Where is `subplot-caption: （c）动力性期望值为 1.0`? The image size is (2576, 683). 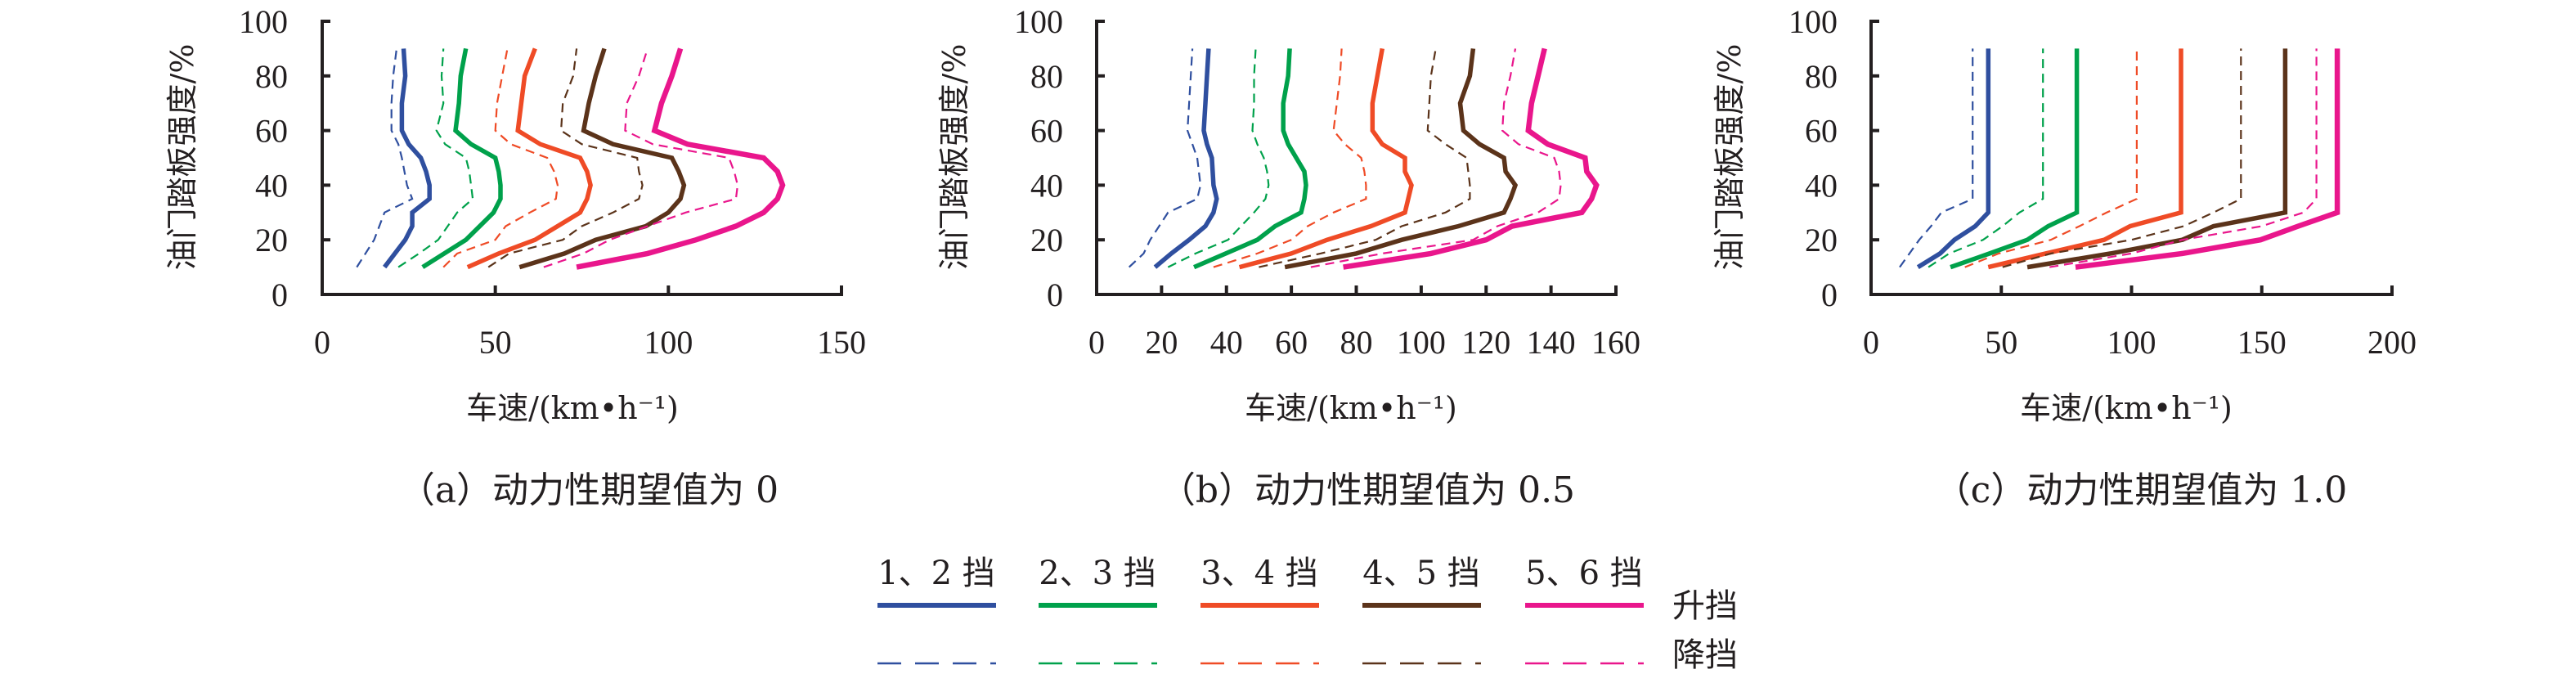
subplot-caption: （c）动力性期望值为 1.0 is located at coordinates (2142, 490).